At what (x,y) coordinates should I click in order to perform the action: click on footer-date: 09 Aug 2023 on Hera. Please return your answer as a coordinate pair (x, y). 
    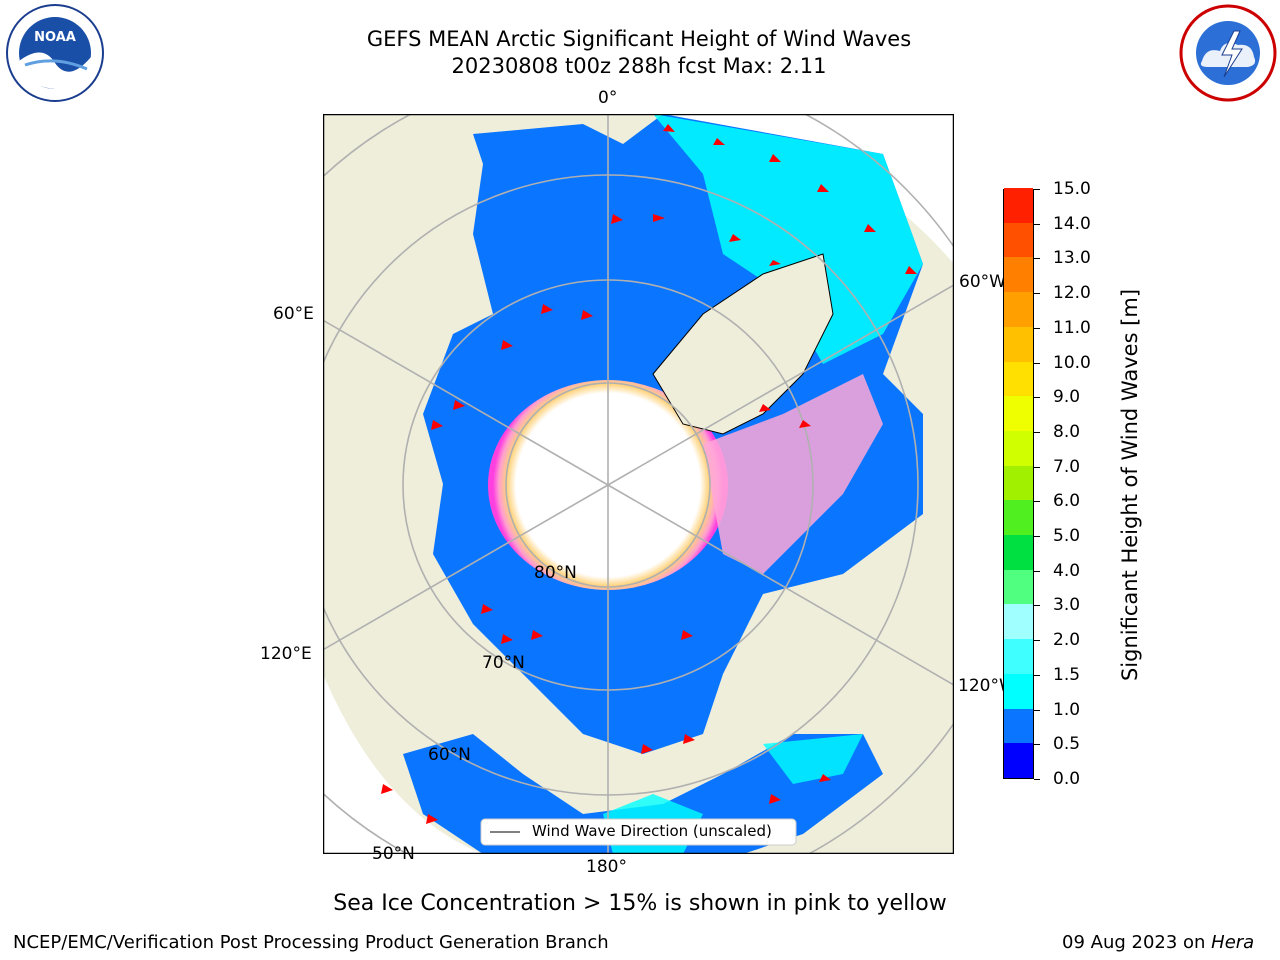
    Looking at the image, I should click on (1158, 942).